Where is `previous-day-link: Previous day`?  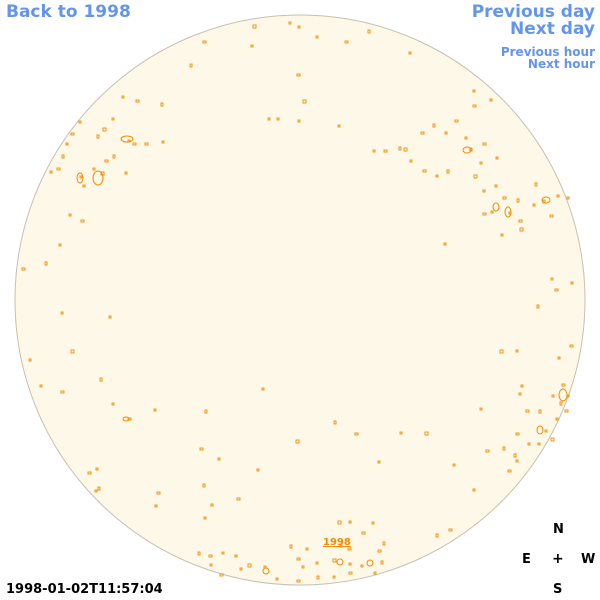
previous-day-link: Previous day is located at coordinates (533, 12).